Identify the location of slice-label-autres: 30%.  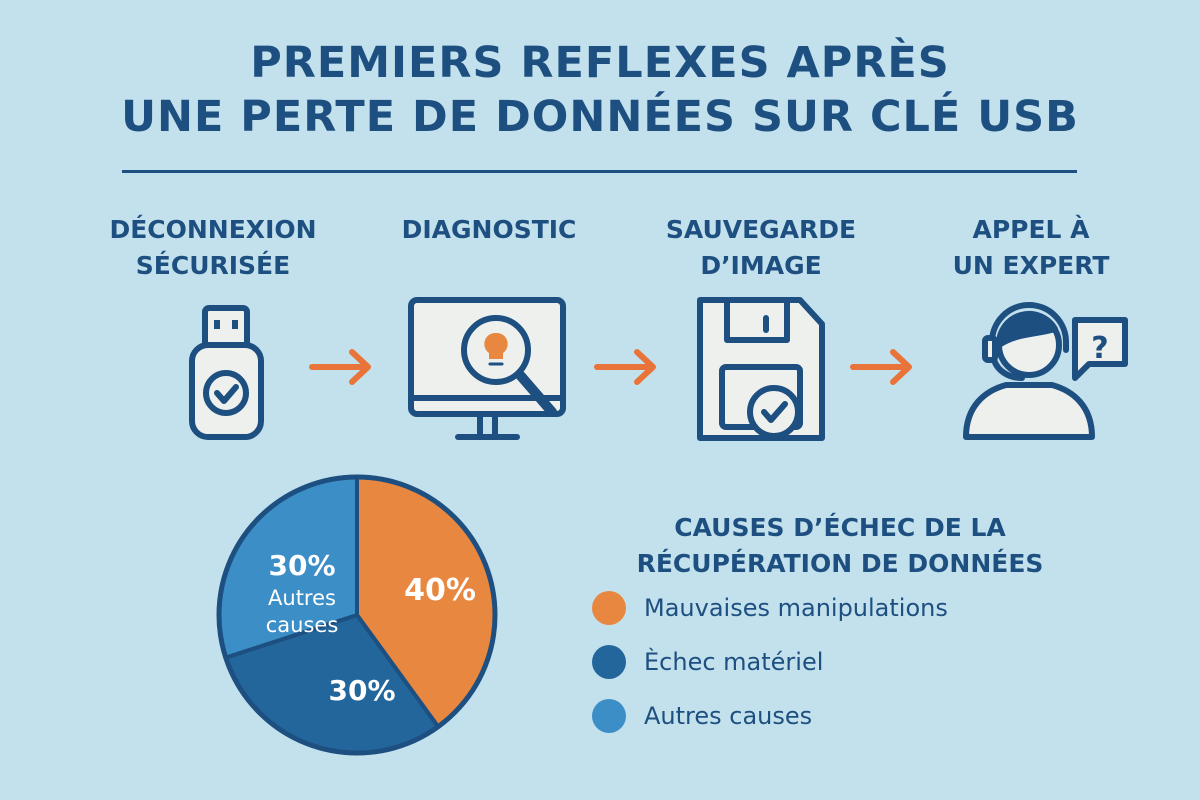
(301, 565).